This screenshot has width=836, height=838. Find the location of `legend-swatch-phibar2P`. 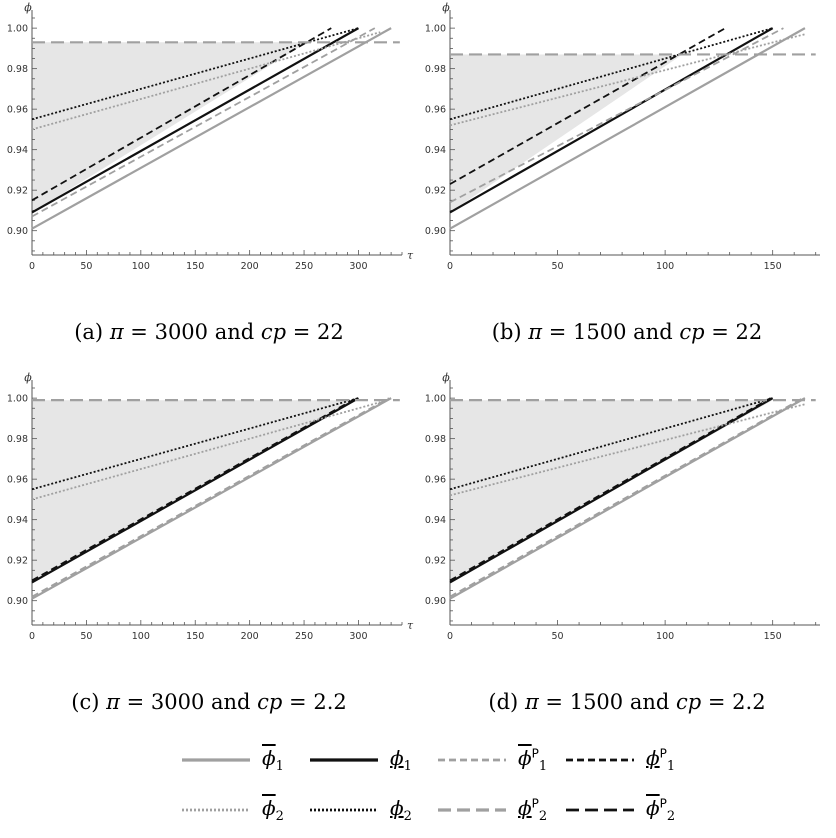

legend-swatch-phibar2P is located at coordinates (600, 810).